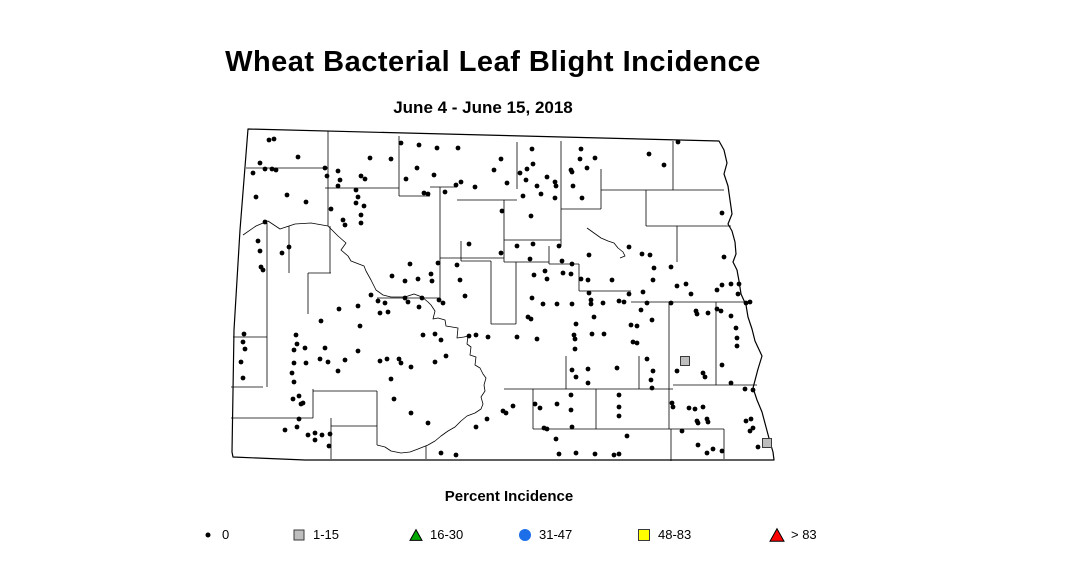 The height and width of the screenshot is (587, 1066). What do you see at coordinates (804, 534) in the screenshot?
I see `legend-label: > 83` at bounding box center [804, 534].